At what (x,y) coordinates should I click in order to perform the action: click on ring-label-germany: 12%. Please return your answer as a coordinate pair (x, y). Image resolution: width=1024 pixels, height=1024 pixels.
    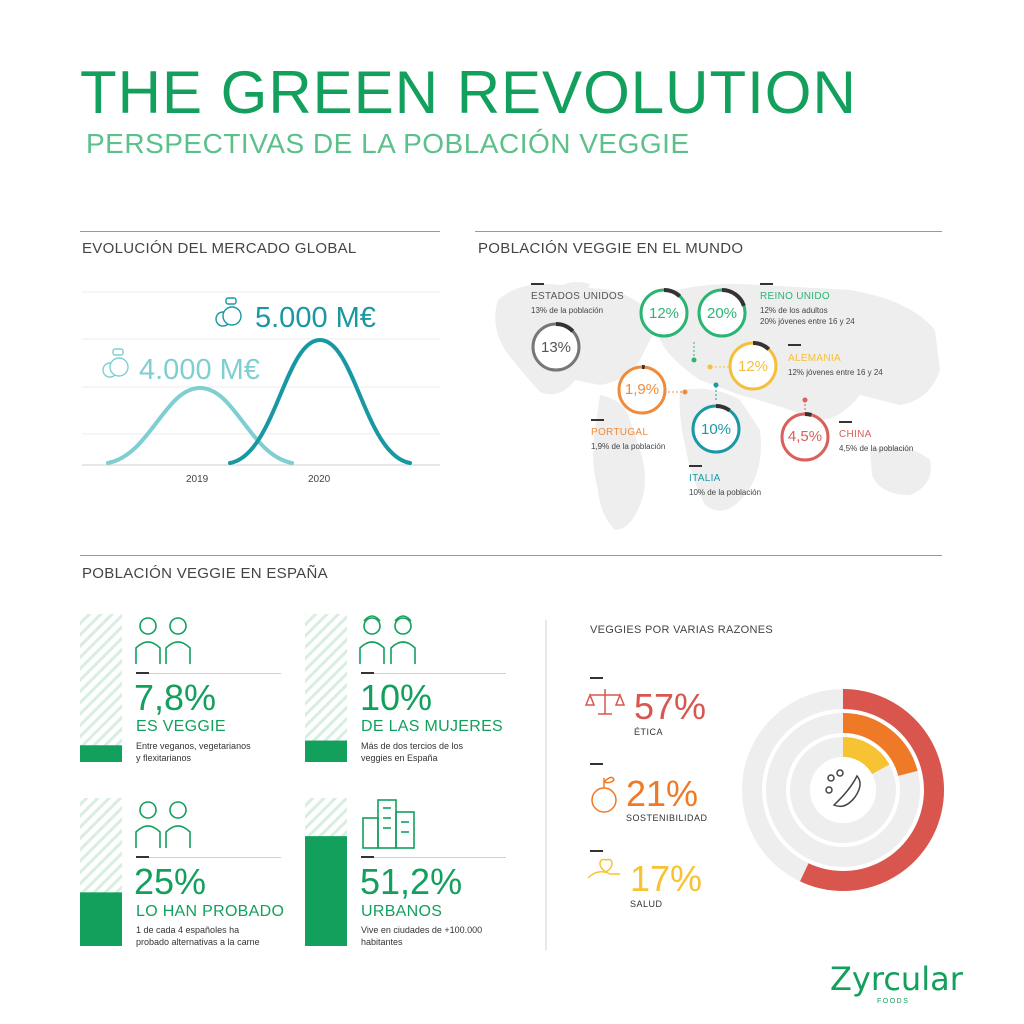
    Looking at the image, I should click on (753, 366).